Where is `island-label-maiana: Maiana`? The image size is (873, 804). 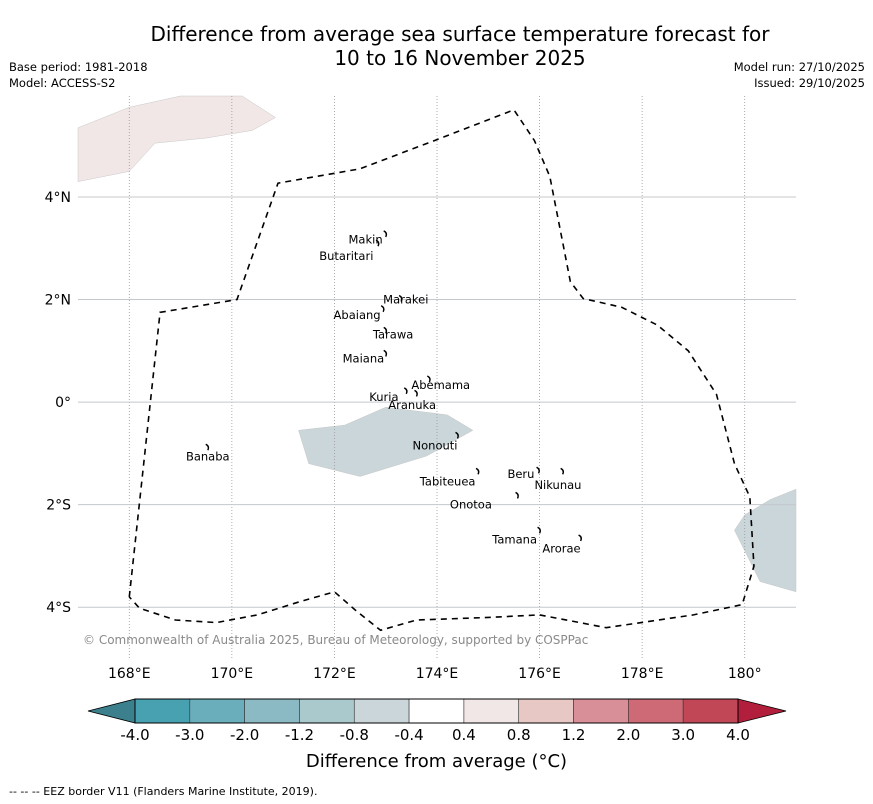
island-label-maiana: Maiana is located at coordinates (364, 359).